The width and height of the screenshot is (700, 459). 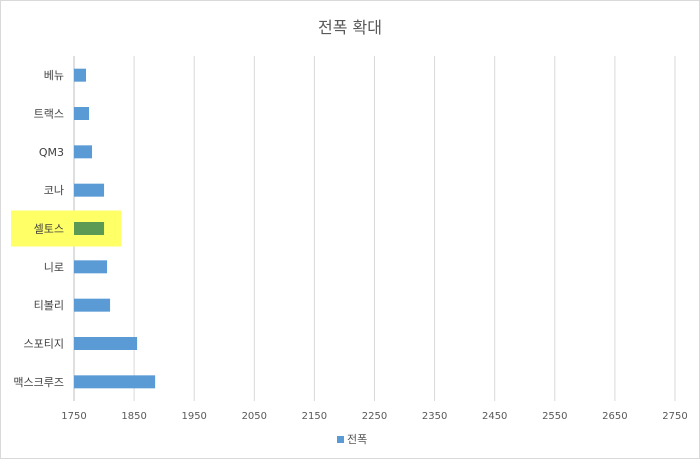 What do you see at coordinates (51, 152) in the screenshot?
I see `category-label: QM3` at bounding box center [51, 152].